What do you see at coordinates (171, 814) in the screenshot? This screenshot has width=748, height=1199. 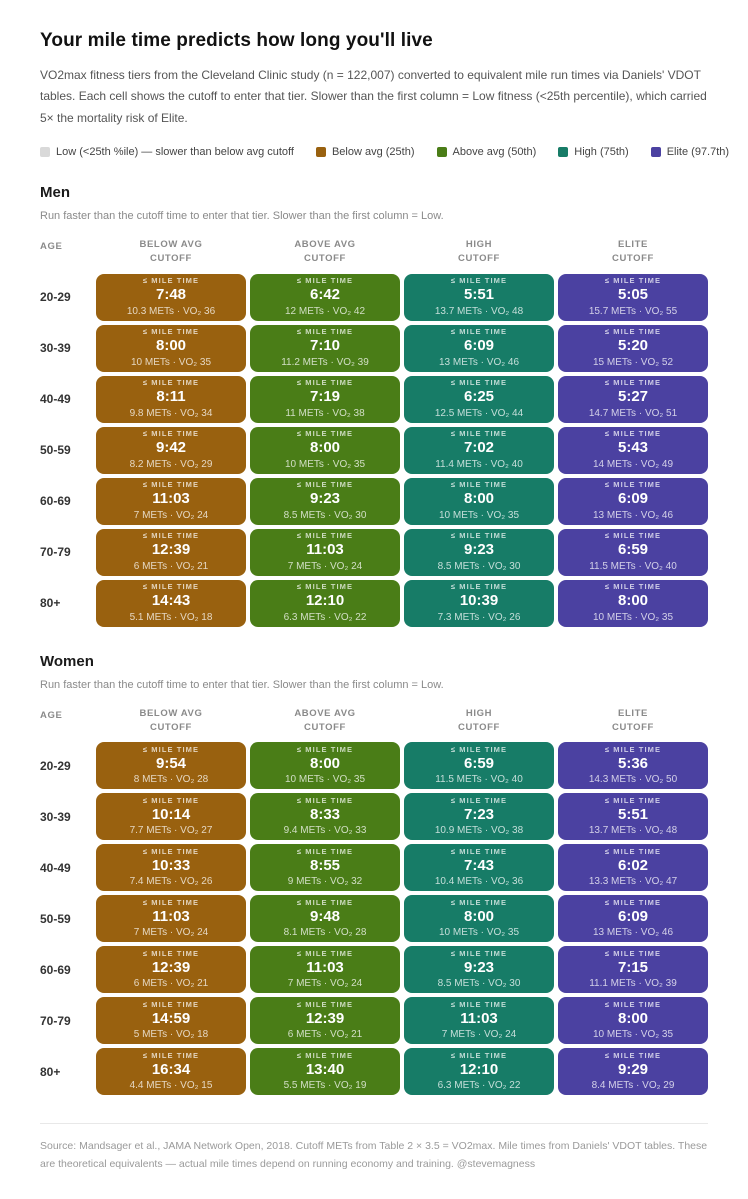 I see `mile-time-value: 10:14` at bounding box center [171, 814].